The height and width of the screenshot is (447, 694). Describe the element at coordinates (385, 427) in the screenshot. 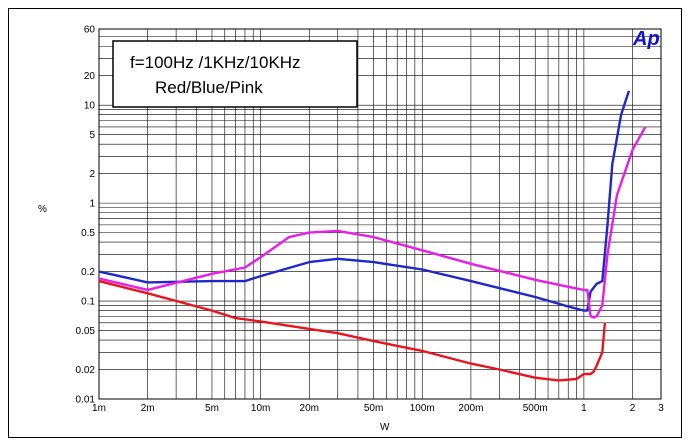

I see `x-axis-label: W` at that location.